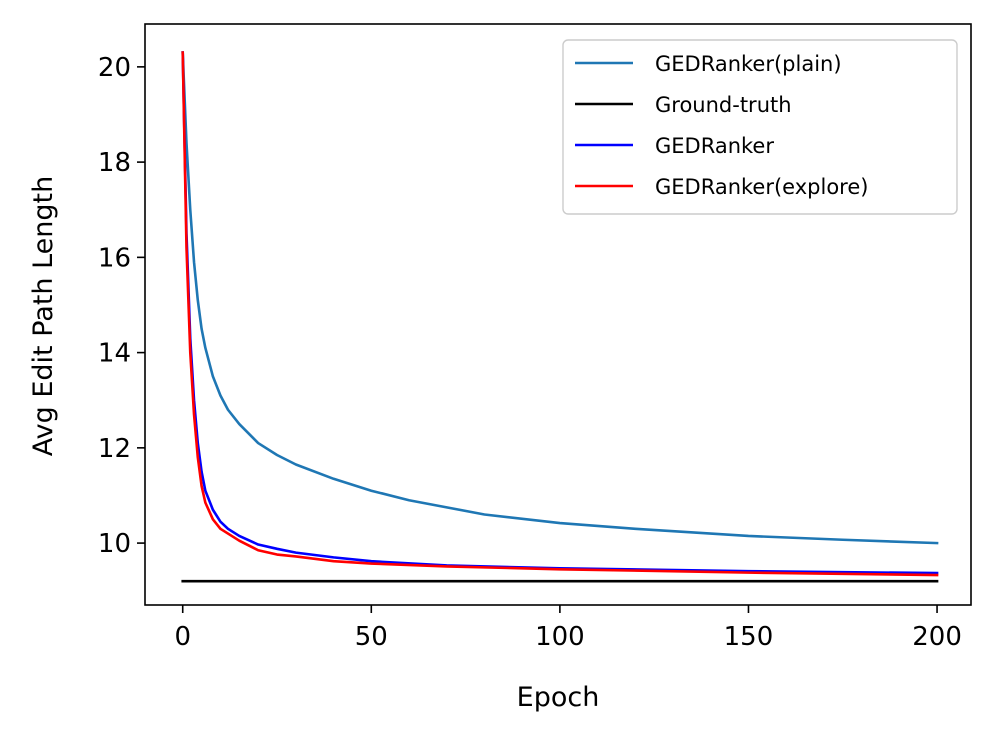 This screenshot has width=997, height=740. What do you see at coordinates (43, 316) in the screenshot?
I see `y-axis-label: Avg Edit Path Length` at bounding box center [43, 316].